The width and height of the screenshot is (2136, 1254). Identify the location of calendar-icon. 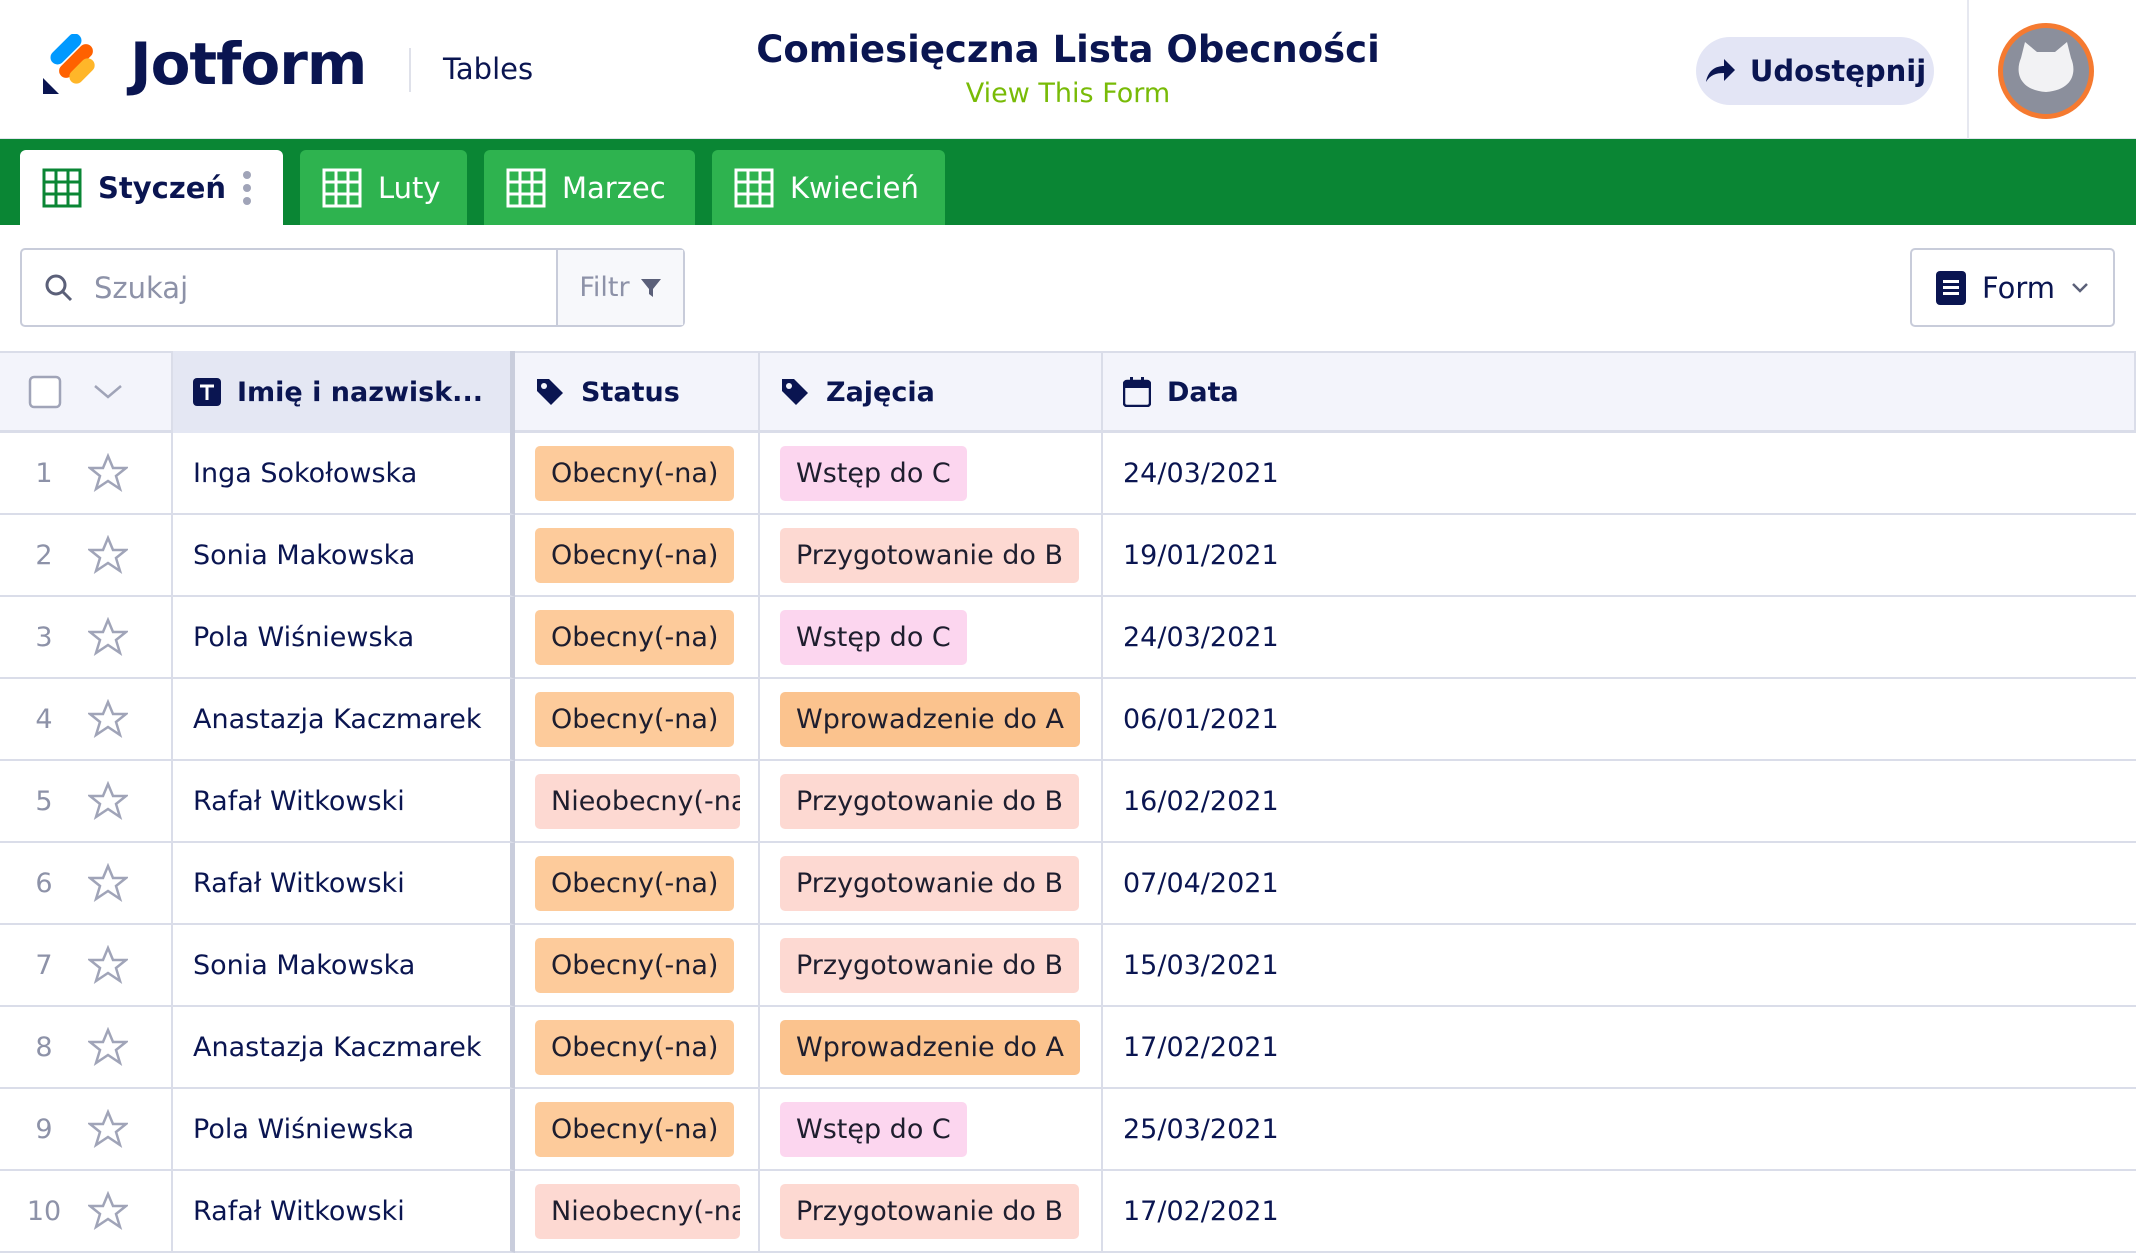
(1137, 392).